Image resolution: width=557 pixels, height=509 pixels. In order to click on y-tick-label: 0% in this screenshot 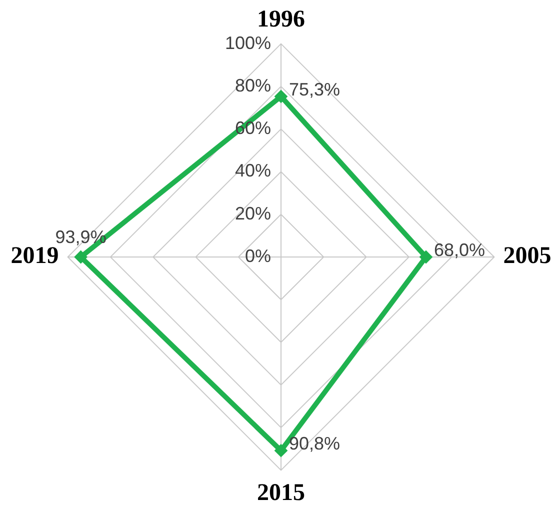, I will do `click(257, 256)`.